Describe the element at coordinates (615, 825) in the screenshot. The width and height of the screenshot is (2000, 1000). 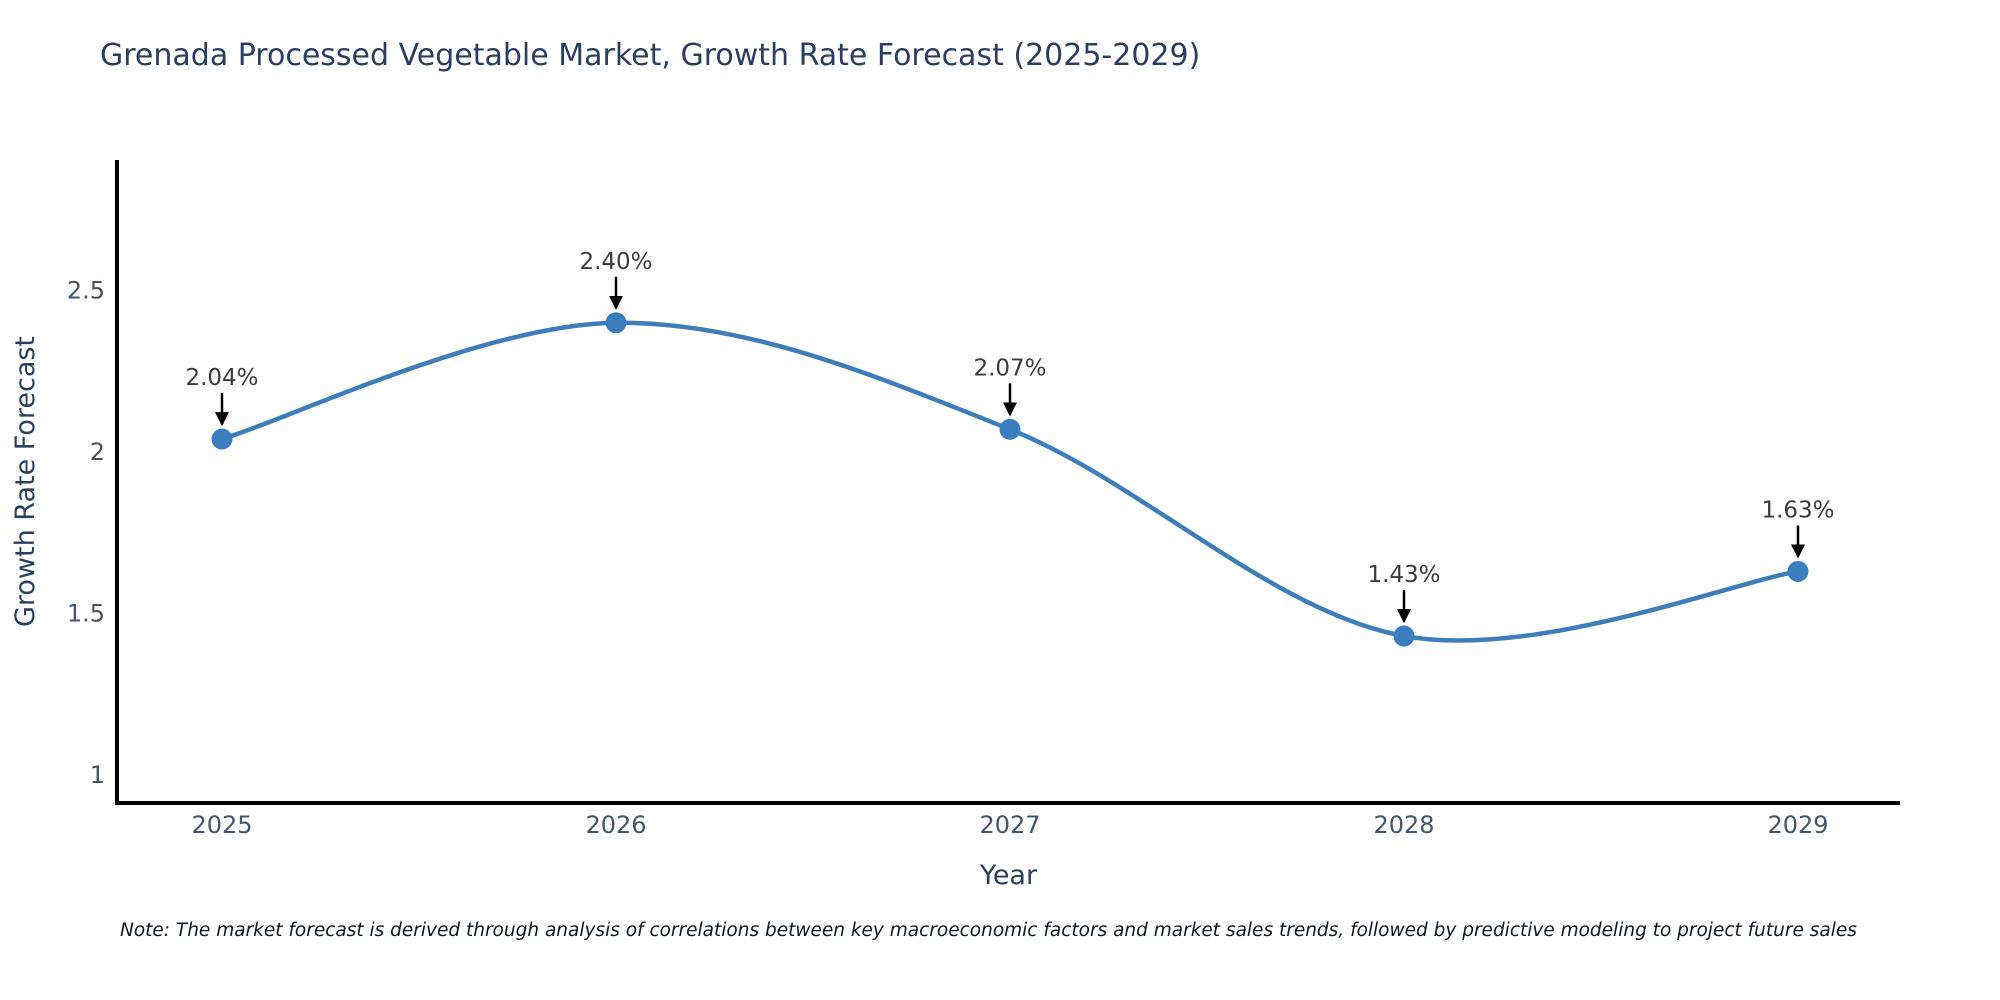
I see `x-tick-label: 2026` at that location.